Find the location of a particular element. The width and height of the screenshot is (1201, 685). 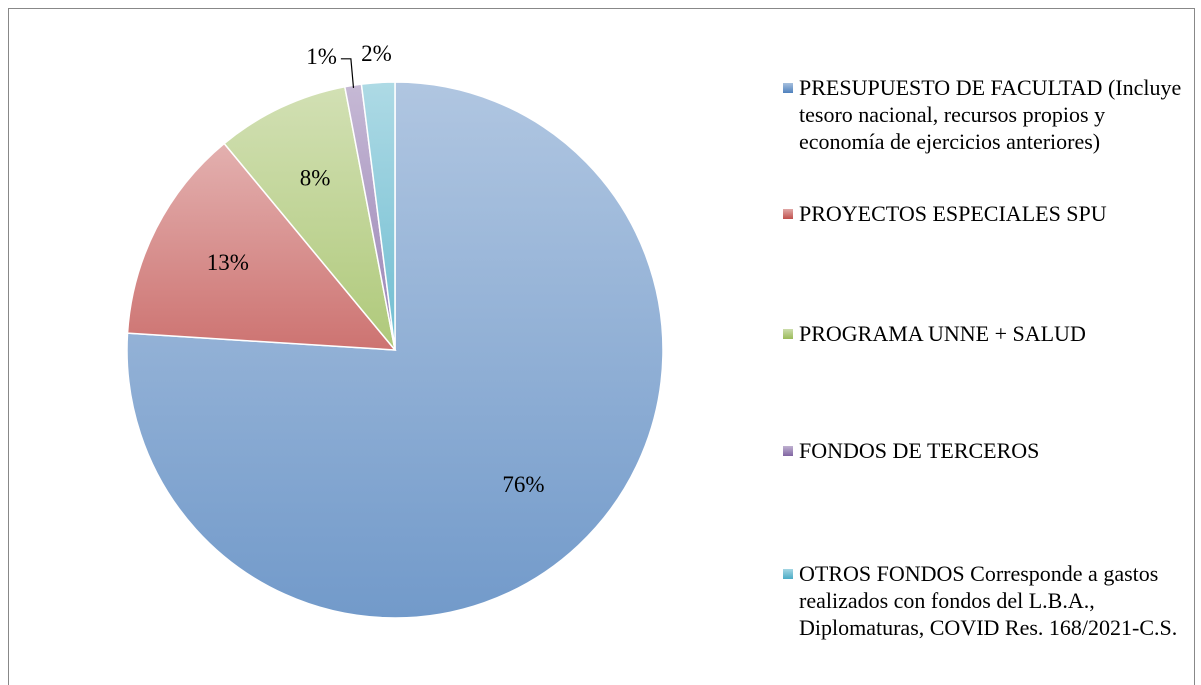

data-label: 8% is located at coordinates (315, 178).